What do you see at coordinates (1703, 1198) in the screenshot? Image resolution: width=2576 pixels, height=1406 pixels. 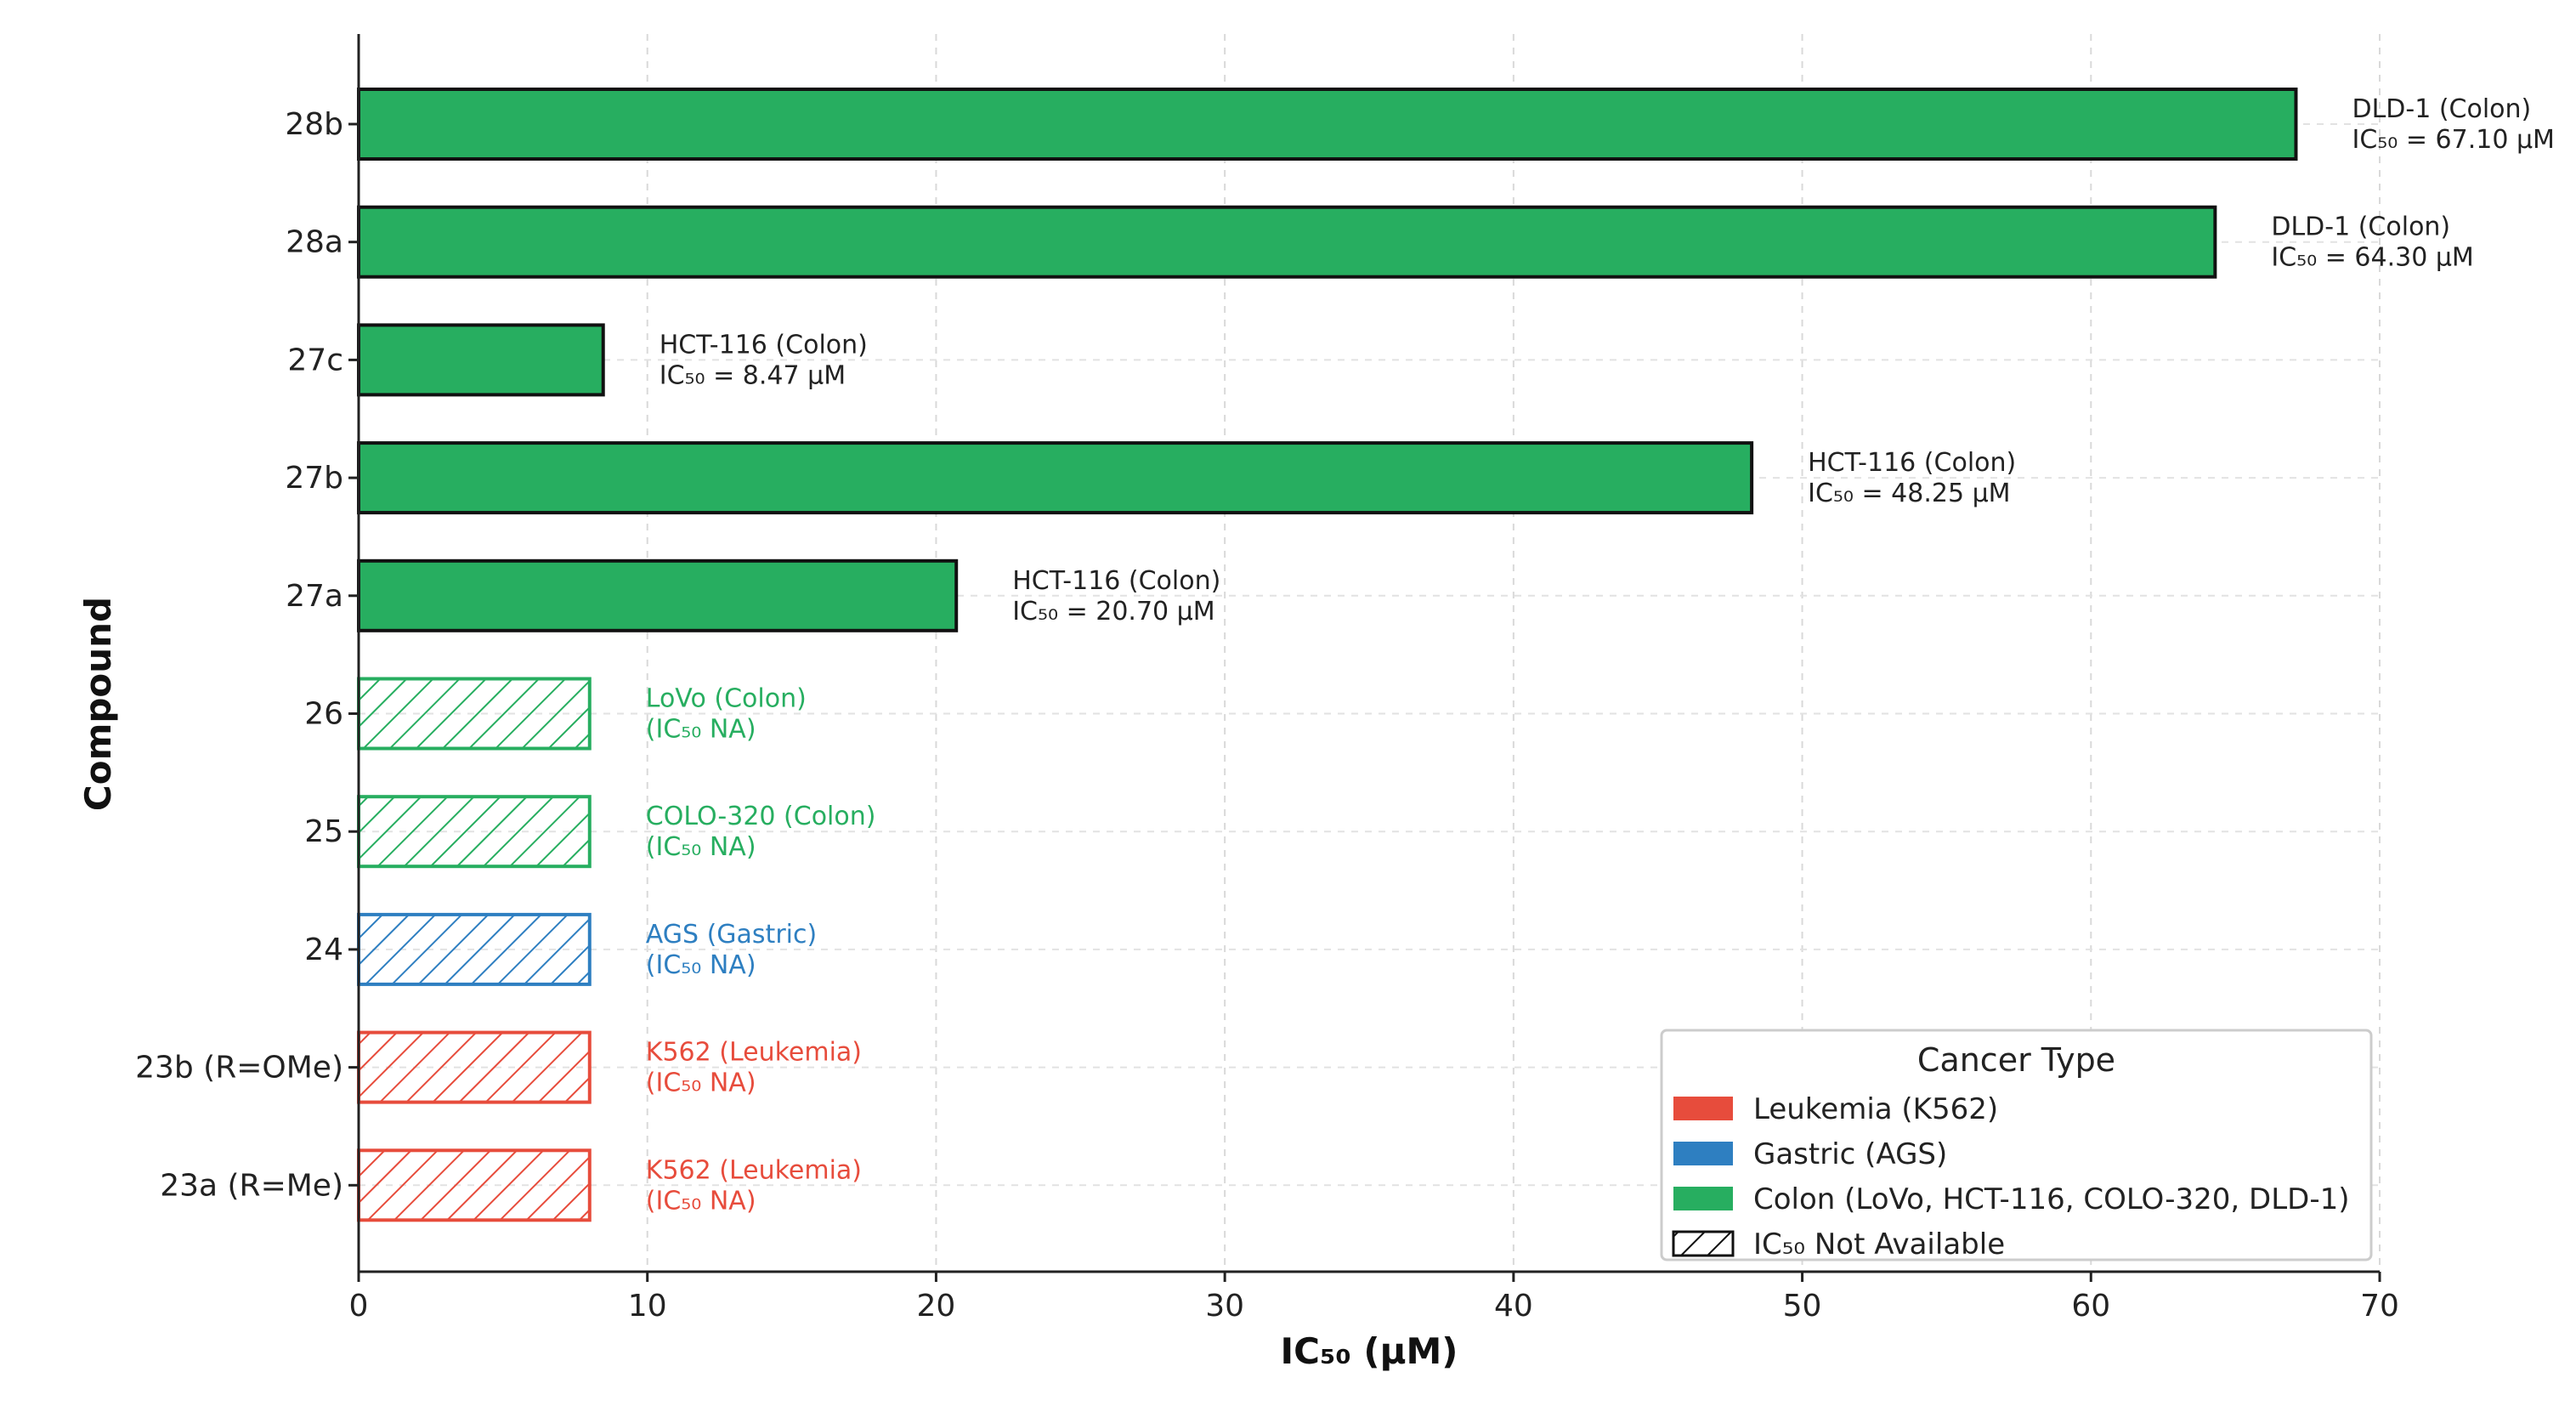 I see `legend-swatch-colon` at bounding box center [1703, 1198].